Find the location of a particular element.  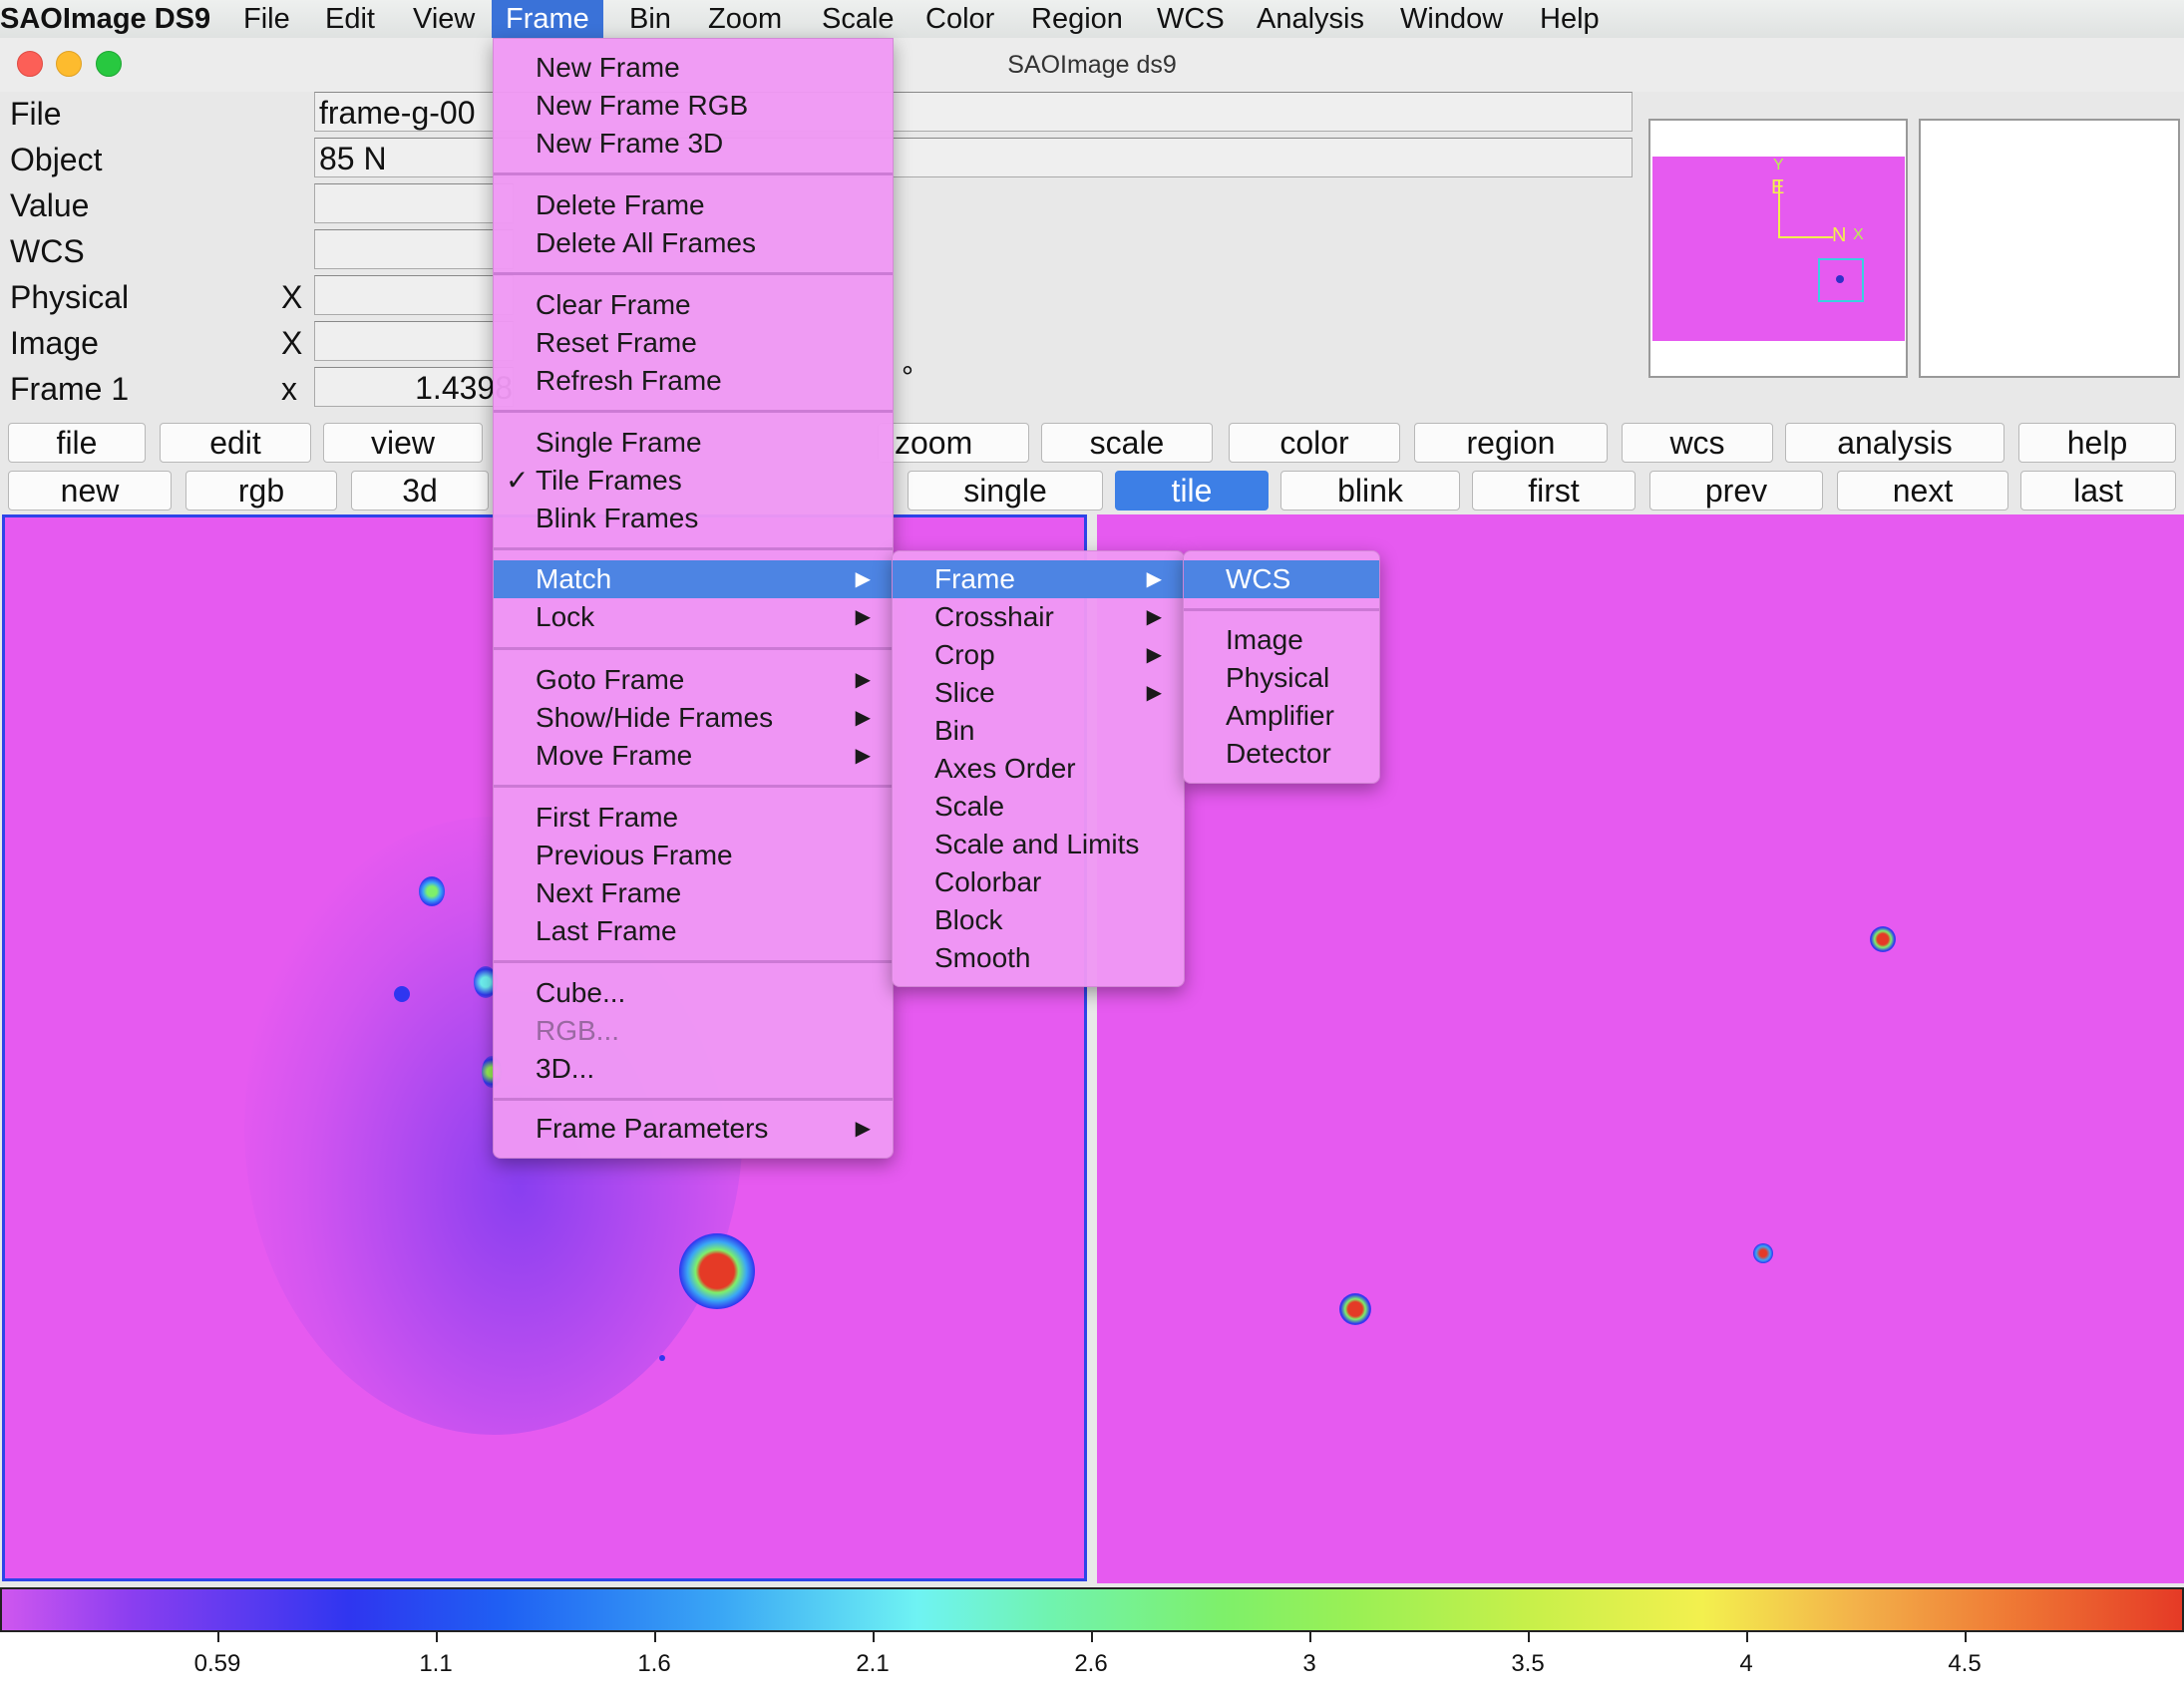

menu-view: View is located at coordinates (444, 19).